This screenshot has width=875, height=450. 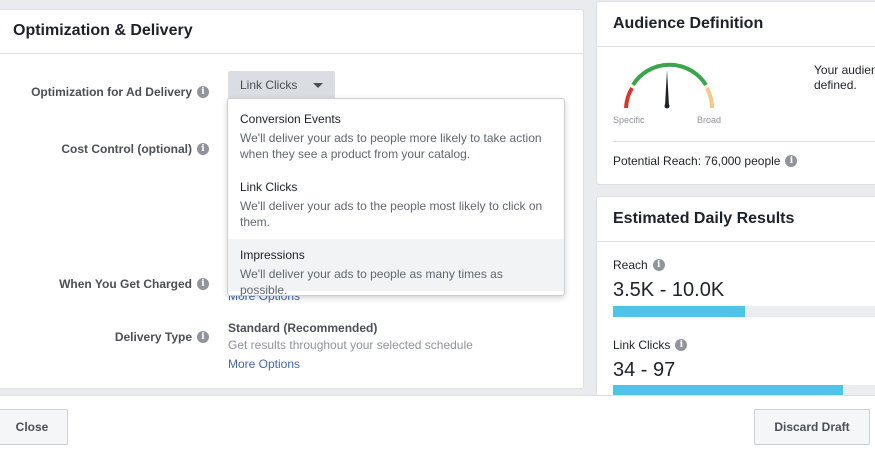 I want to click on metric-label: Reach, so click(x=630, y=265).